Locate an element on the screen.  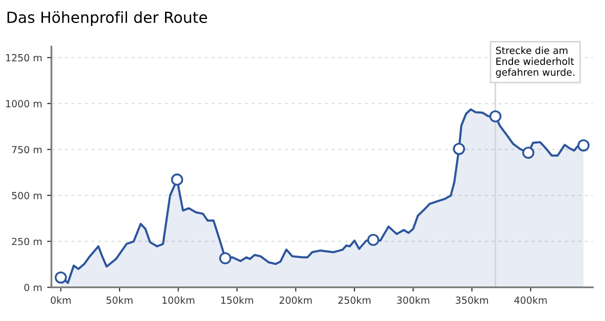
y-tick-label: 1250 m is located at coordinates (24, 58).